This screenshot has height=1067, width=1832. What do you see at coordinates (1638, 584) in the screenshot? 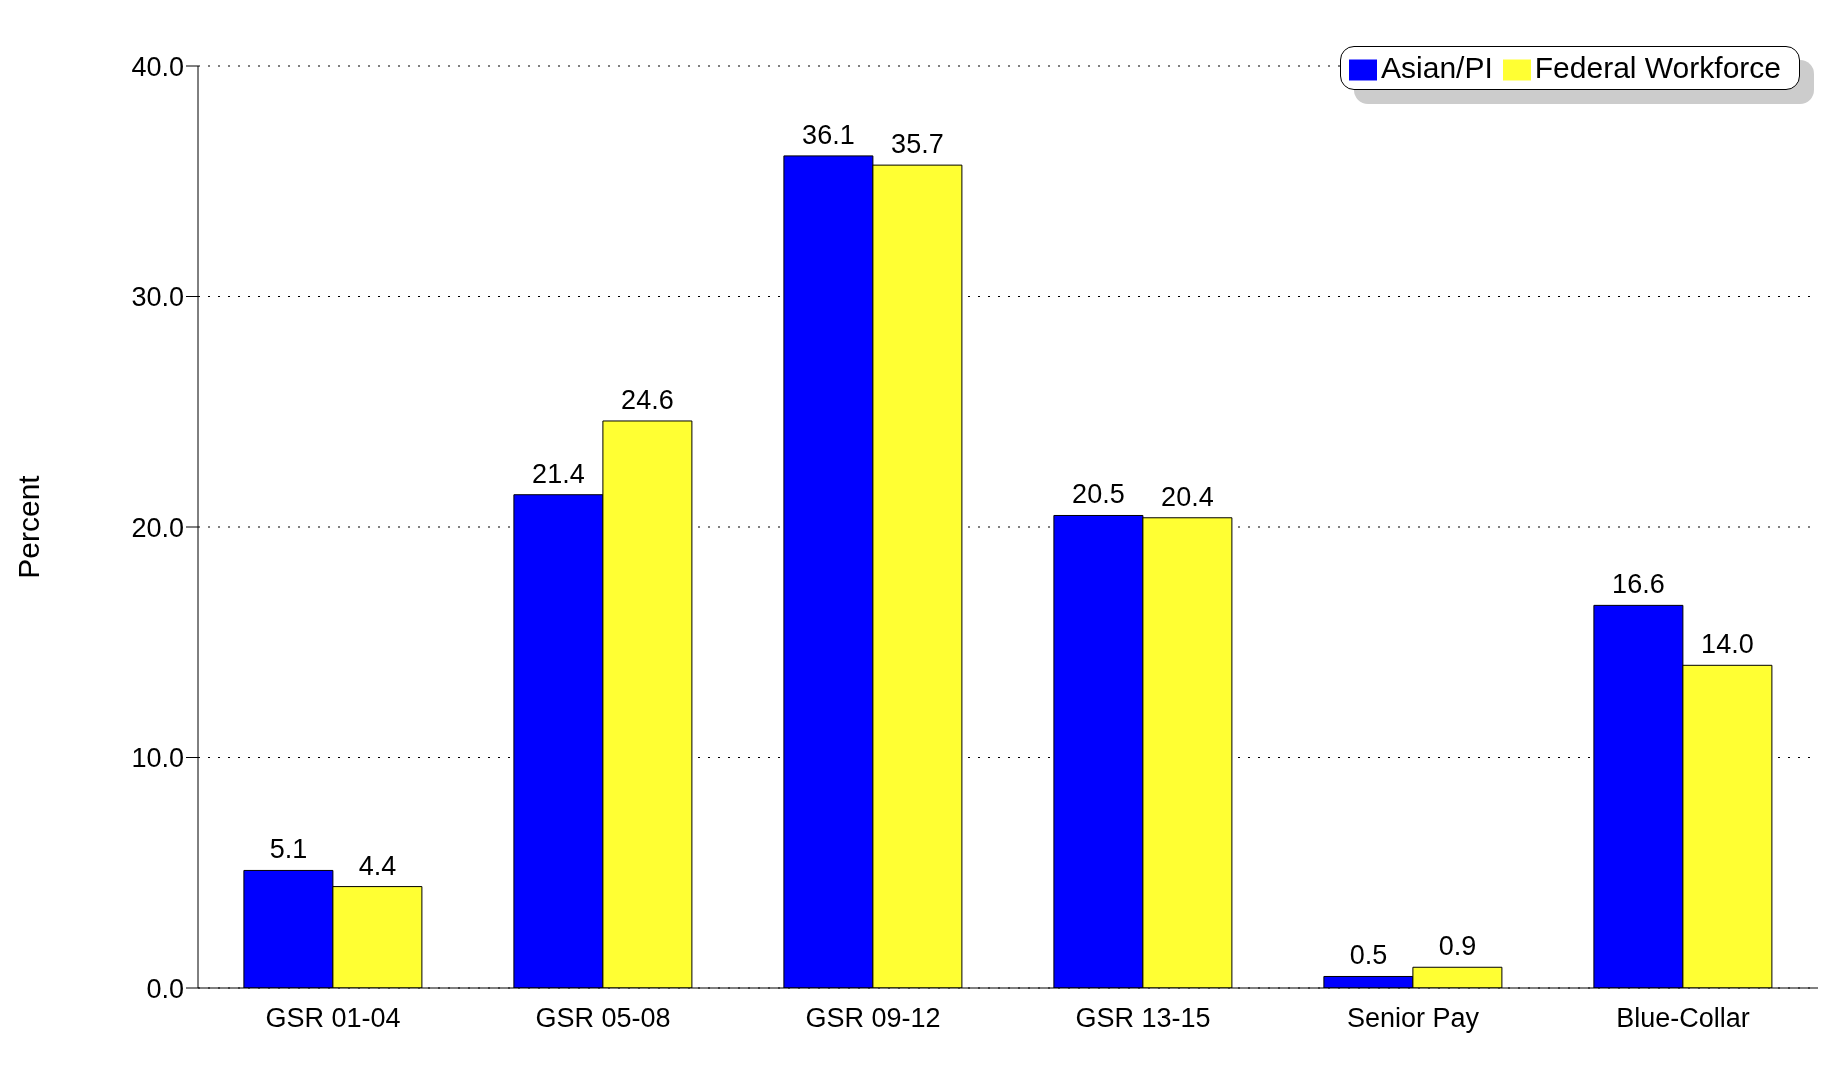
I see `text: 16.6` at bounding box center [1638, 584].